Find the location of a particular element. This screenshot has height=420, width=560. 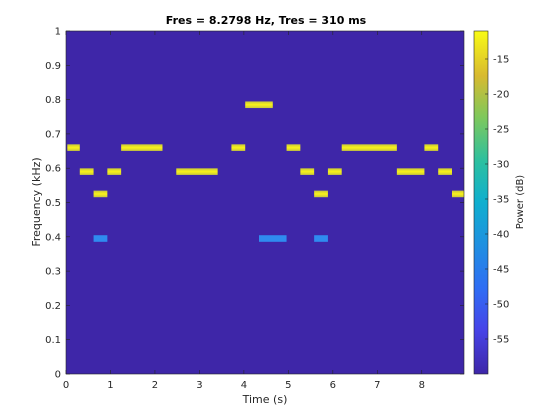

colorbar is located at coordinates (481, 202).